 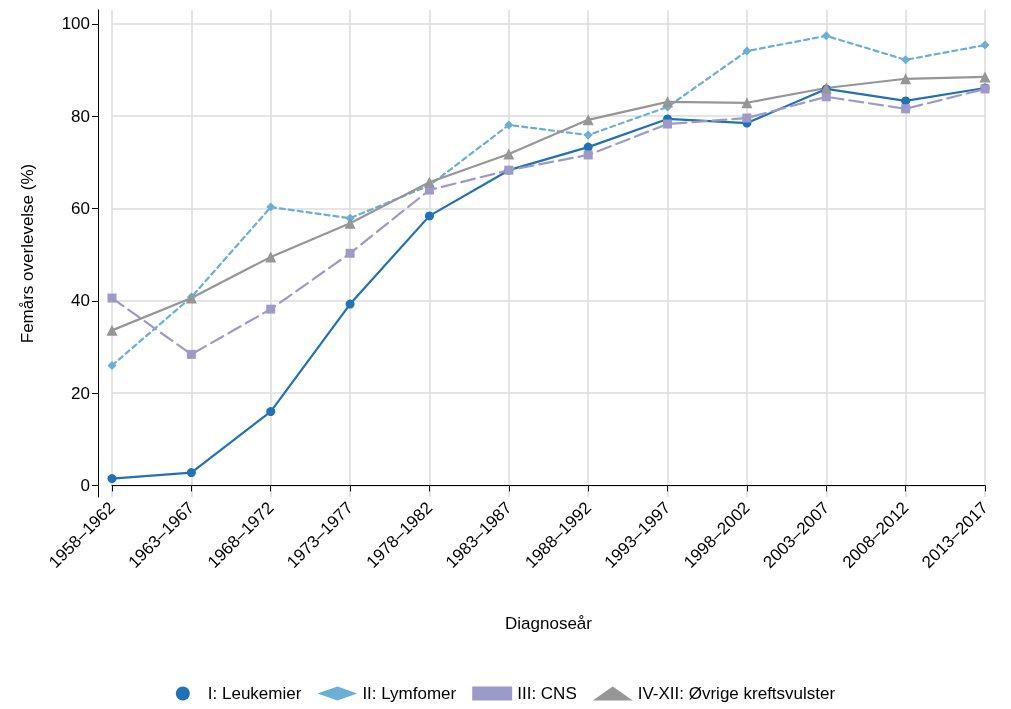 What do you see at coordinates (75, 24) in the screenshot?
I see `y-tick-label: 100` at bounding box center [75, 24].